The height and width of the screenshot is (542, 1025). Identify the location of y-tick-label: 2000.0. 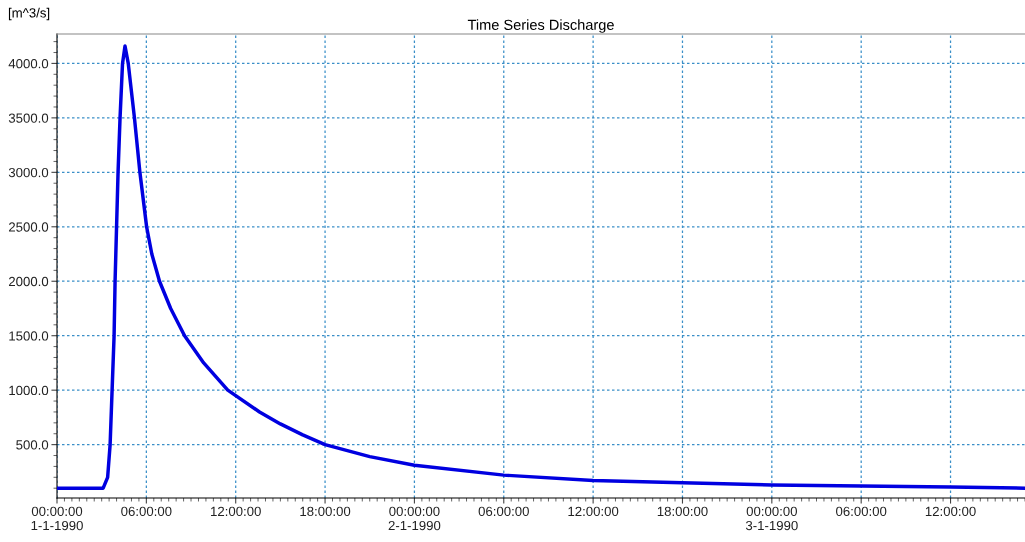
(28, 281).